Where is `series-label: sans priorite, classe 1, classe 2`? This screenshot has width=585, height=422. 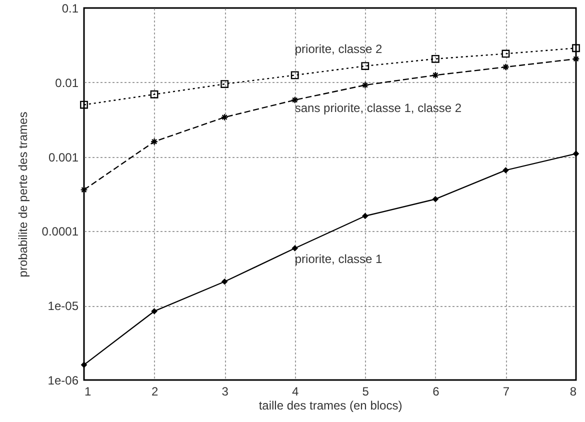 series-label: sans priorite, classe 1, classe 2 is located at coordinates (378, 108).